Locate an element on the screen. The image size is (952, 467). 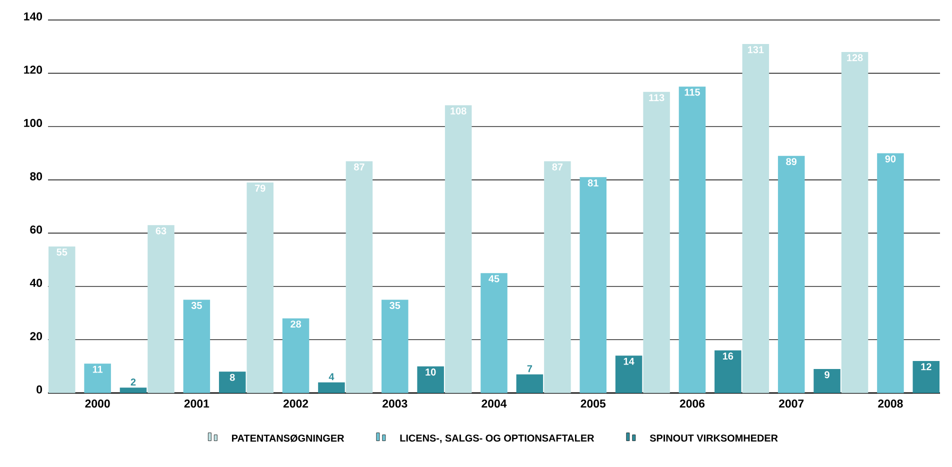
data-label: 10 is located at coordinates (431, 372).